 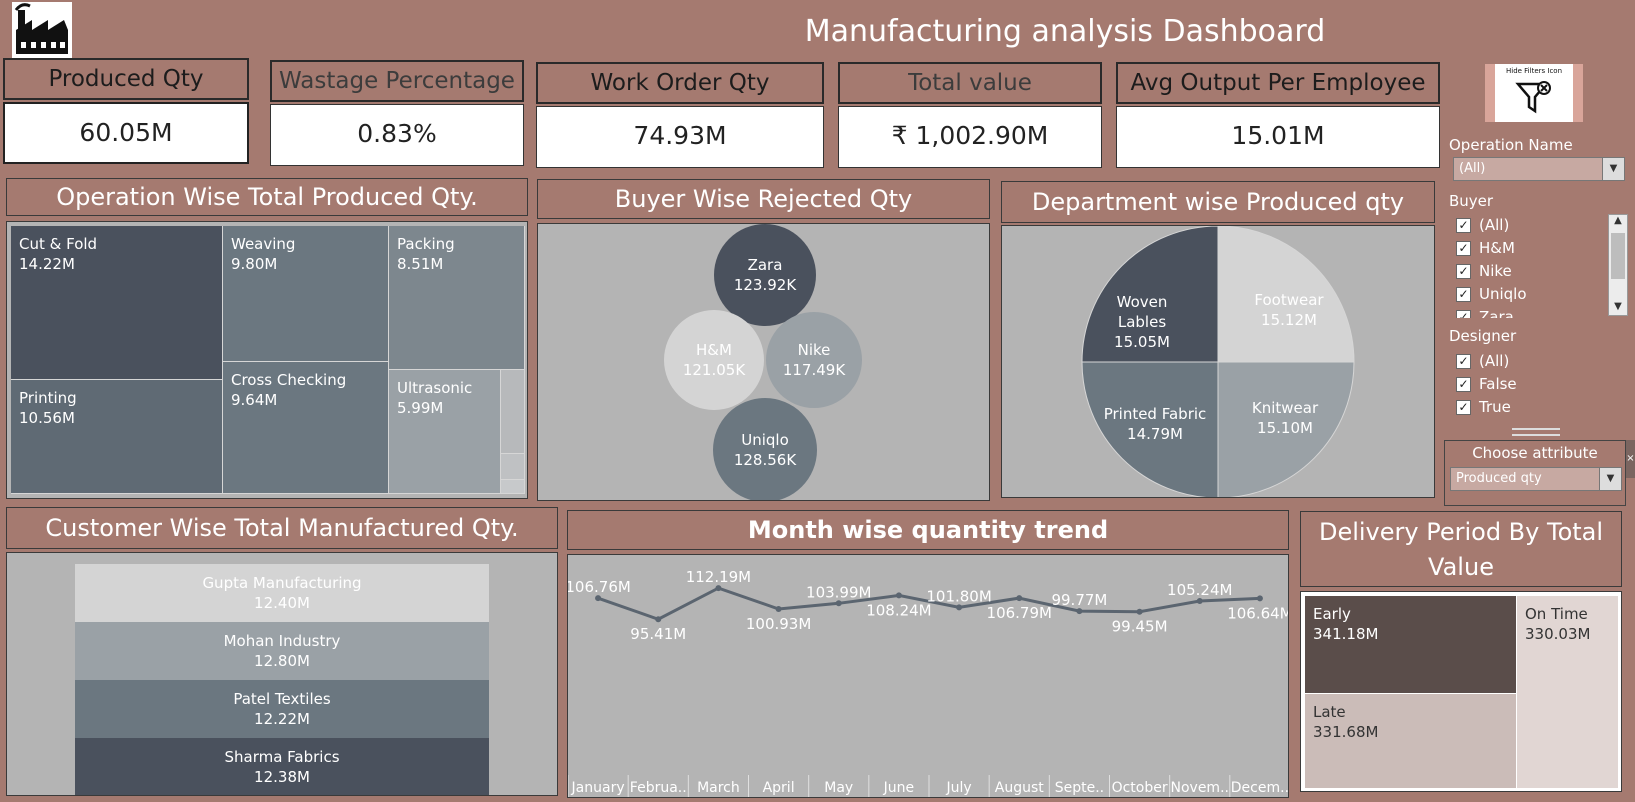 I want to click on scrollbar-thumb, so click(x=1618, y=256).